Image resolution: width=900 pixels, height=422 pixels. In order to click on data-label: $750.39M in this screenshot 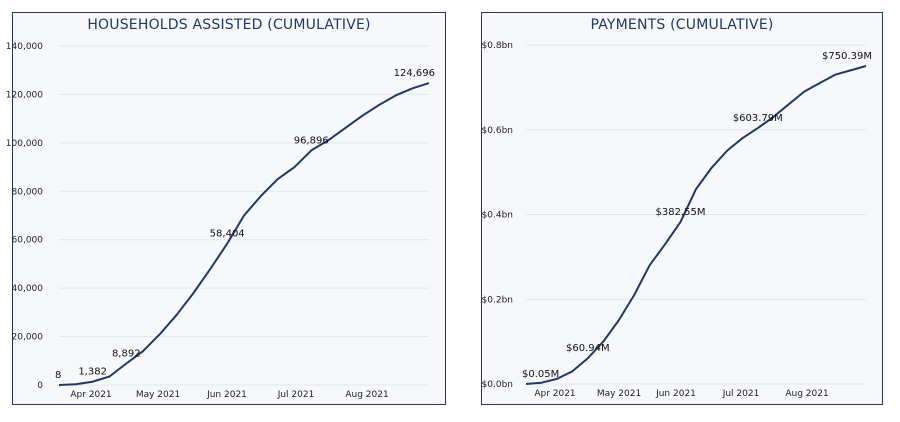, I will do `click(847, 56)`.